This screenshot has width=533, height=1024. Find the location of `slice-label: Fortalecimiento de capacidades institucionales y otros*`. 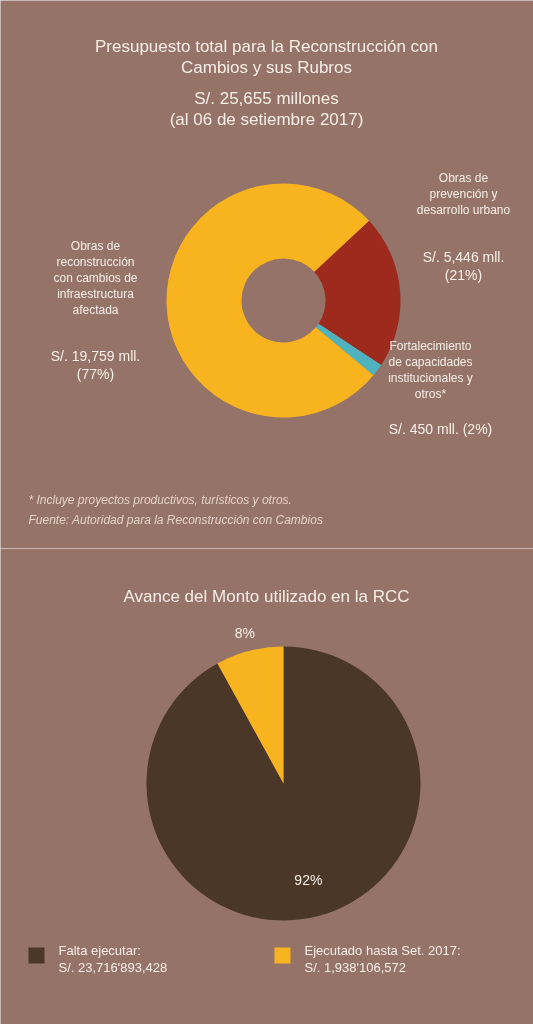

slice-label: Fortalecimiento de capacidades institucionales y otros* is located at coordinates (430, 369).